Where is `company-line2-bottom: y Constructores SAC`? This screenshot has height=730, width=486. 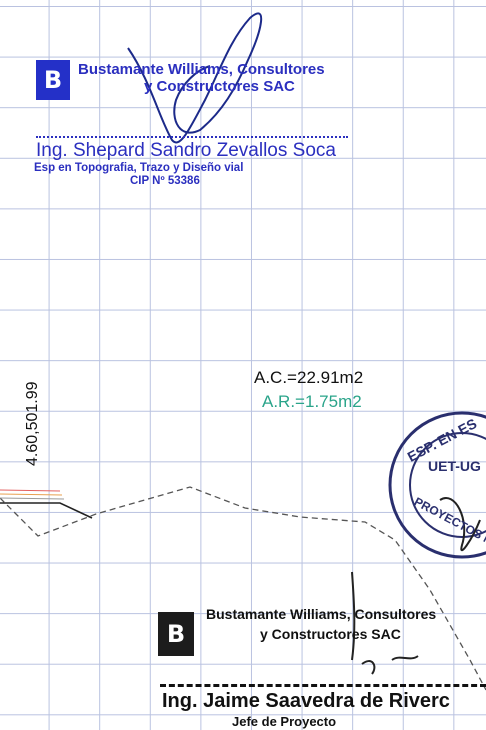
company-line2-bottom: y Constructores SAC is located at coordinates (330, 634).